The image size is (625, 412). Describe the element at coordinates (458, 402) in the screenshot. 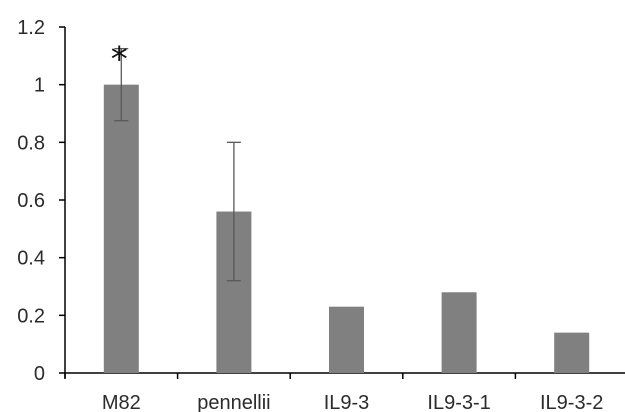

I see `x-tick-label: IL9-3-1` at that location.